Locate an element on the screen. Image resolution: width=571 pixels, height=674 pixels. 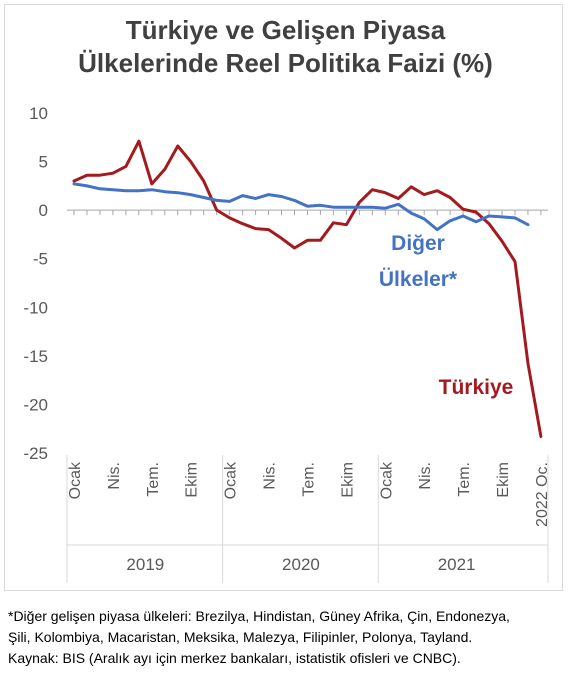
turkiye-label: Türkiye is located at coordinates (476, 387).